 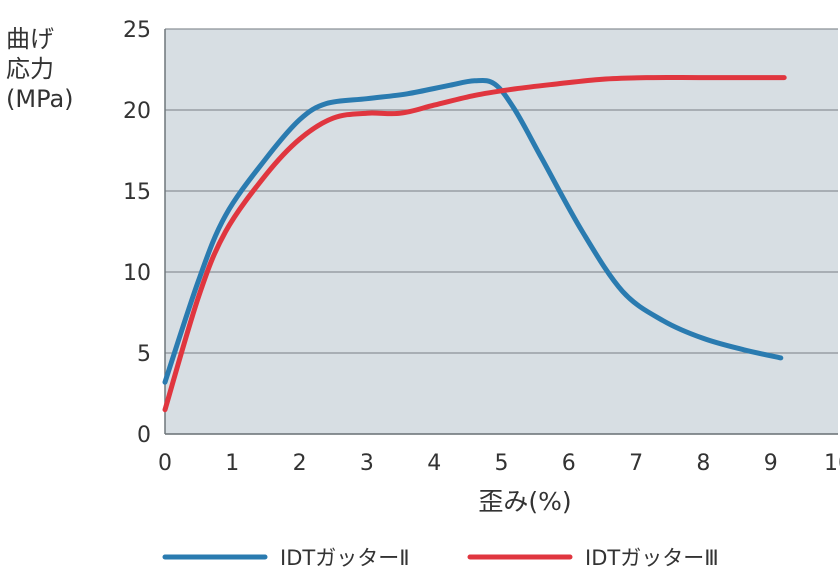 I want to click on x-tick-label: 10, so click(x=832, y=463).